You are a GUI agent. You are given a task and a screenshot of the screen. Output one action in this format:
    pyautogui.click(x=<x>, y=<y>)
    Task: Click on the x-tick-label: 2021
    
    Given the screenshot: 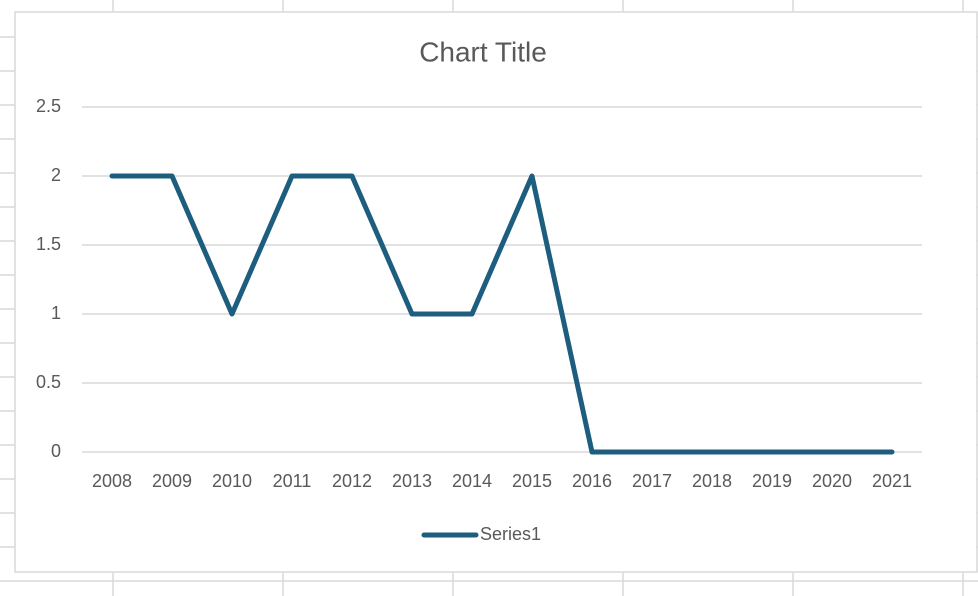 What is the action you would take?
    pyautogui.click(x=892, y=481)
    